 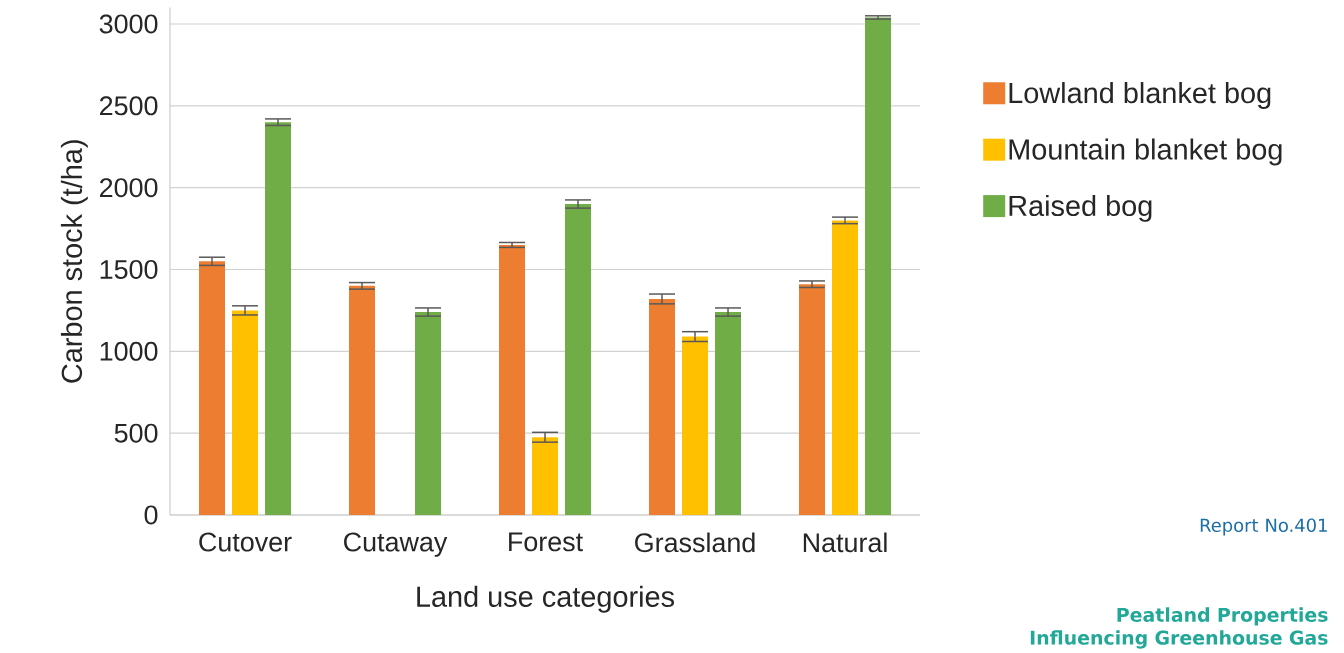 What do you see at coordinates (695, 542) in the screenshot?
I see `x-tick-label: Grassland` at bounding box center [695, 542].